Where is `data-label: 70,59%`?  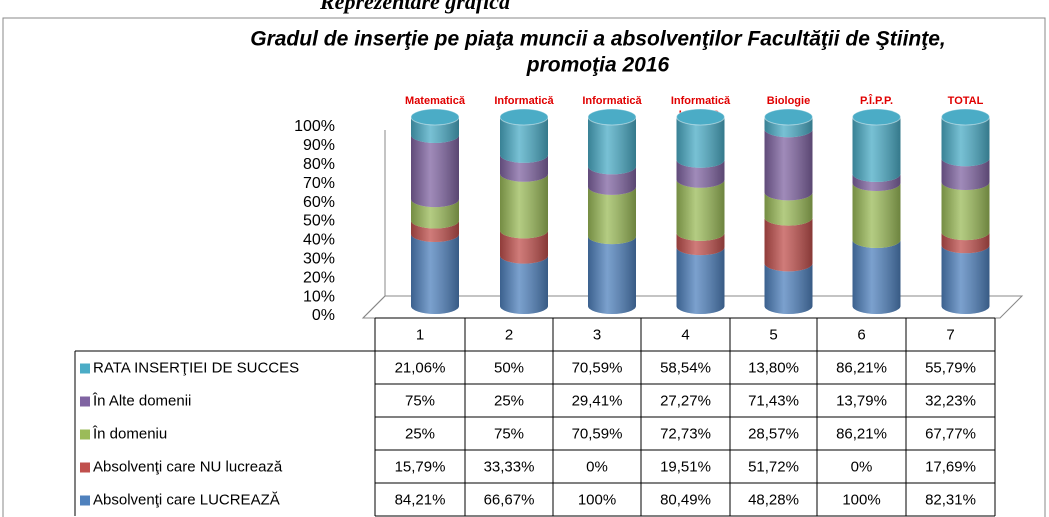 data-label: 70,59% is located at coordinates (597, 433).